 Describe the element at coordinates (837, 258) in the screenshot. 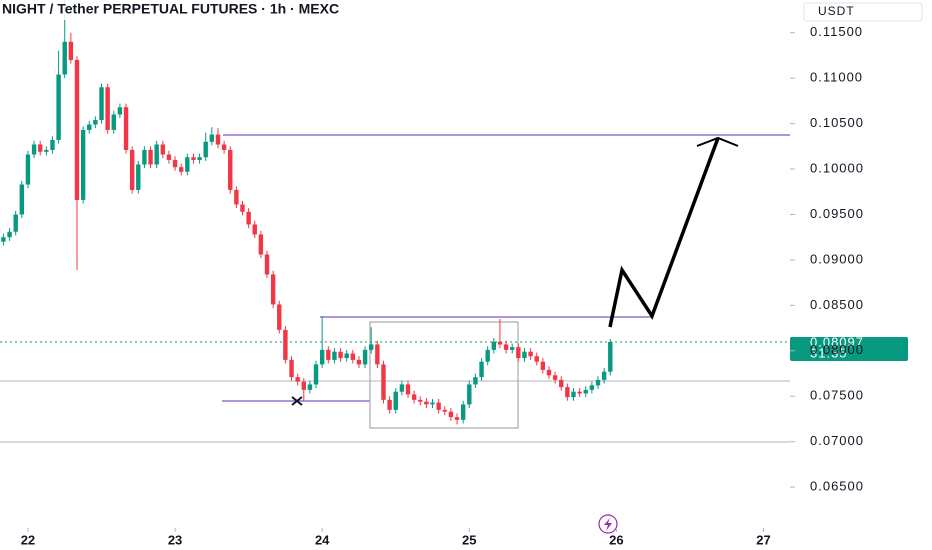

I see `y-tick-label: 0.09000` at that location.